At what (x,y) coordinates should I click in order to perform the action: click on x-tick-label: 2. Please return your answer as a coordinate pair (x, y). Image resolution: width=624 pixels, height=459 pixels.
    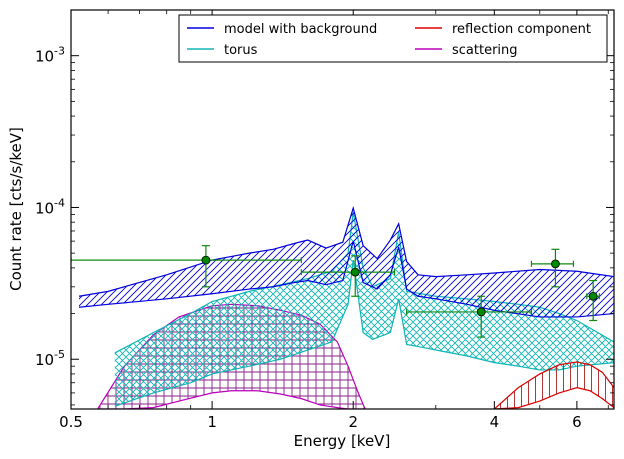
    Looking at the image, I should click on (353, 422).